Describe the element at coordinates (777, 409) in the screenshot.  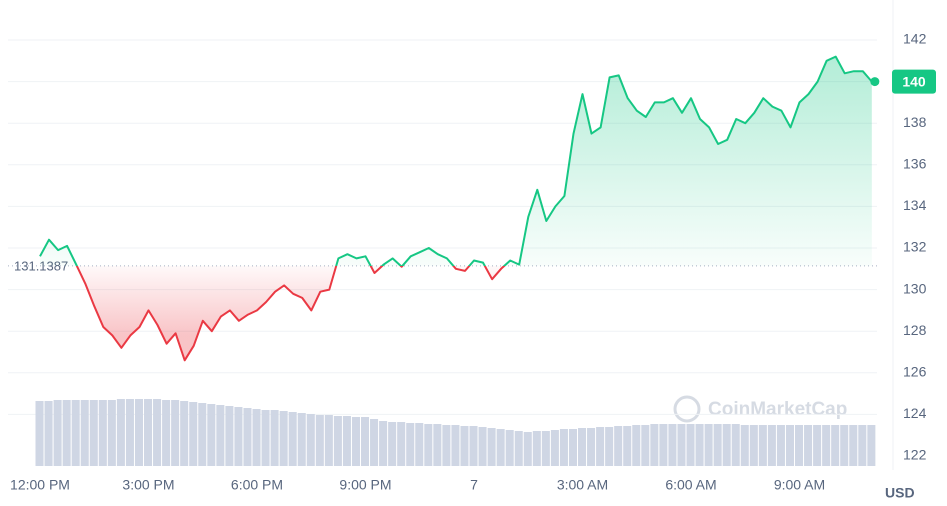
I see `watermark-text: CoinMarketCap` at that location.